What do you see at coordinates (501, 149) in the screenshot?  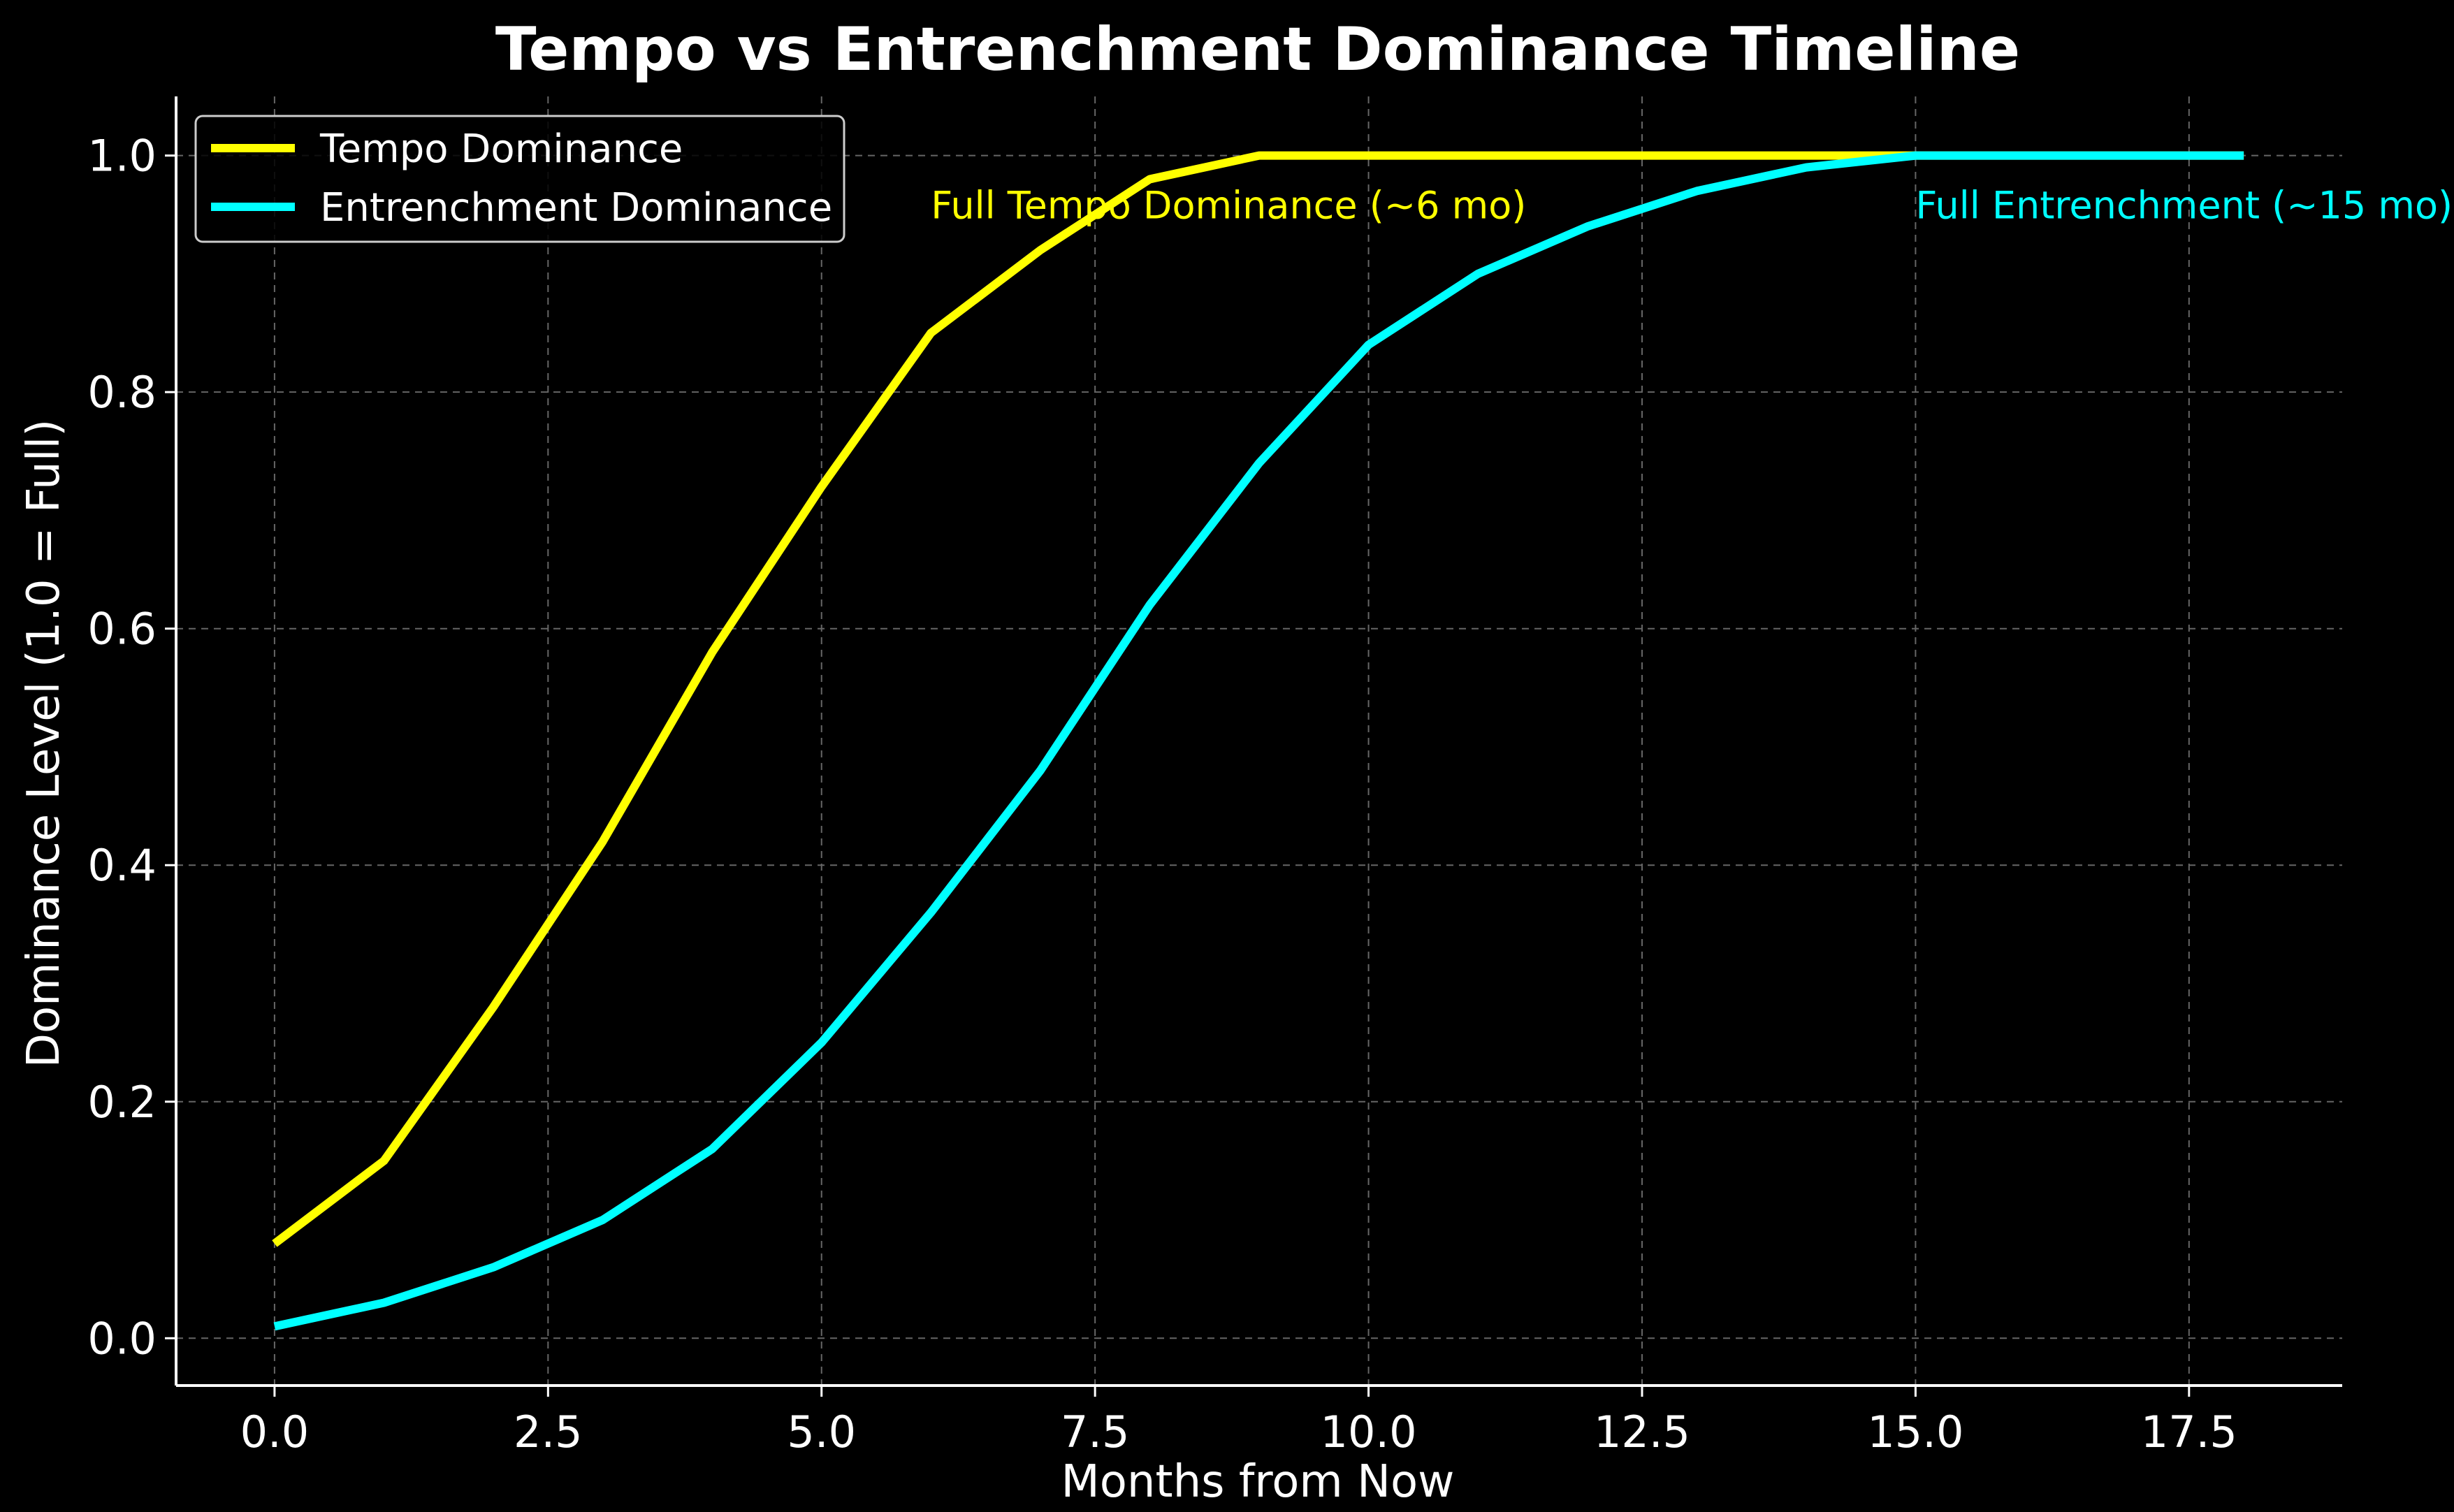 I see `legend-label: Tempo Dominance` at bounding box center [501, 149].